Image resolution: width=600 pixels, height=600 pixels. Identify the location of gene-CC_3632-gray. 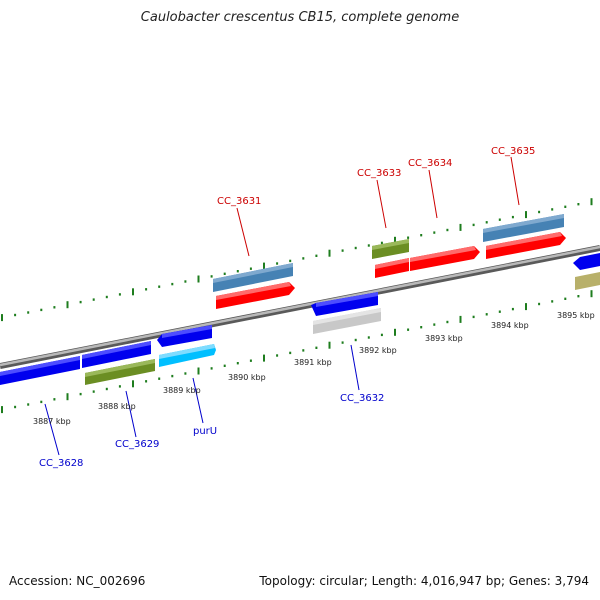
(347, 321).